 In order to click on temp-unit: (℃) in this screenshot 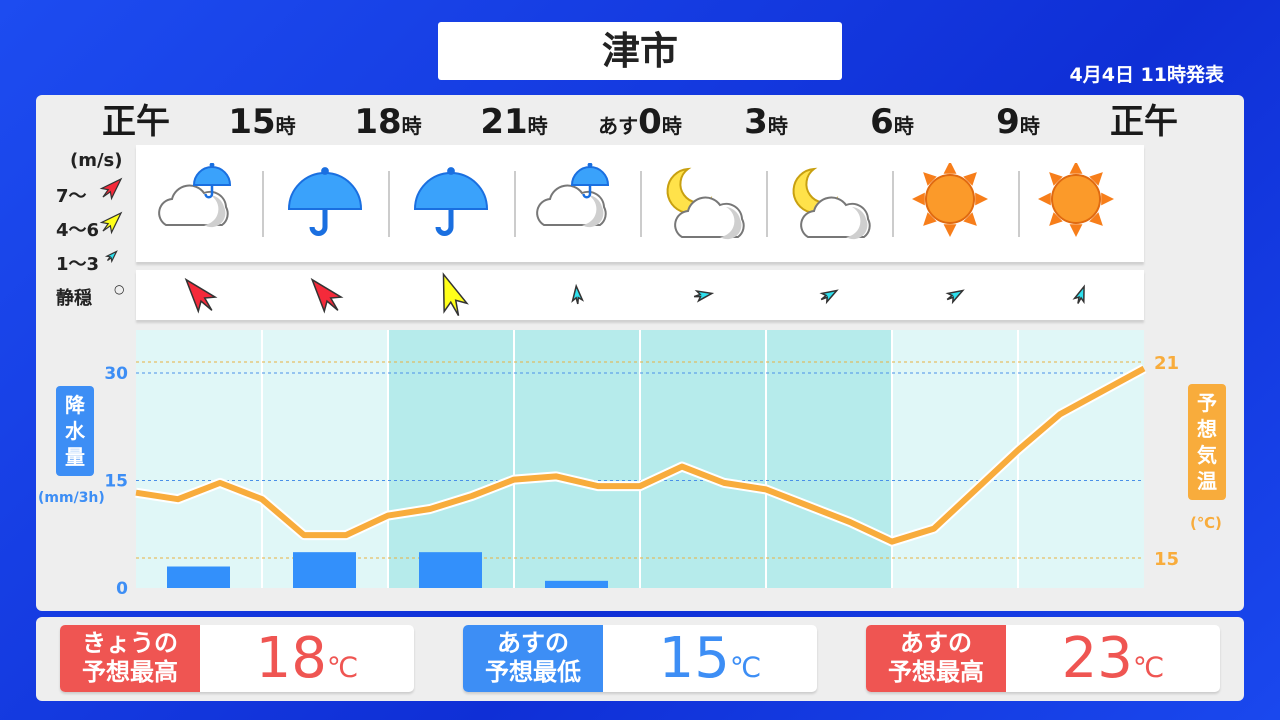, I will do `click(1206, 523)`.